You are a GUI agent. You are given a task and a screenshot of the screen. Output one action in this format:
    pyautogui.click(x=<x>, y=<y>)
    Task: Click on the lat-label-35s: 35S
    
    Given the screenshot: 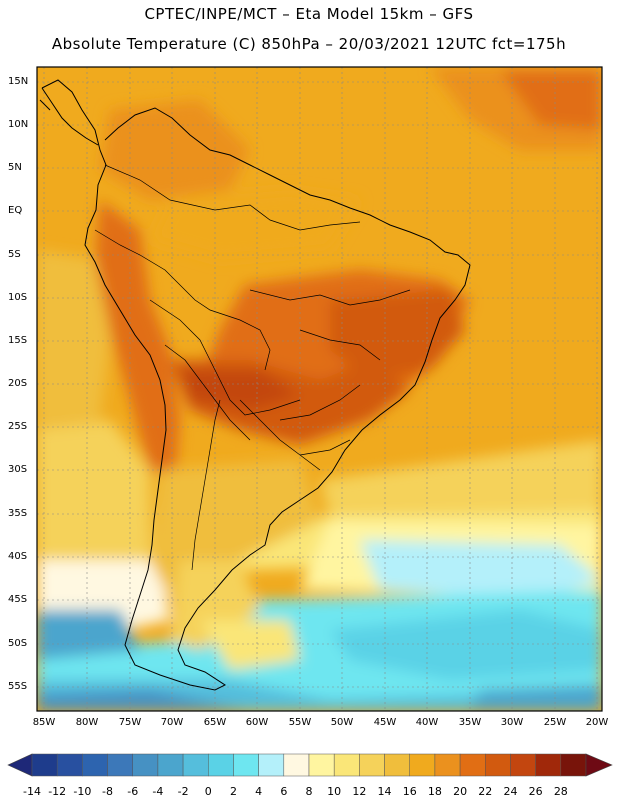 What is the action you would take?
    pyautogui.click(x=18, y=513)
    